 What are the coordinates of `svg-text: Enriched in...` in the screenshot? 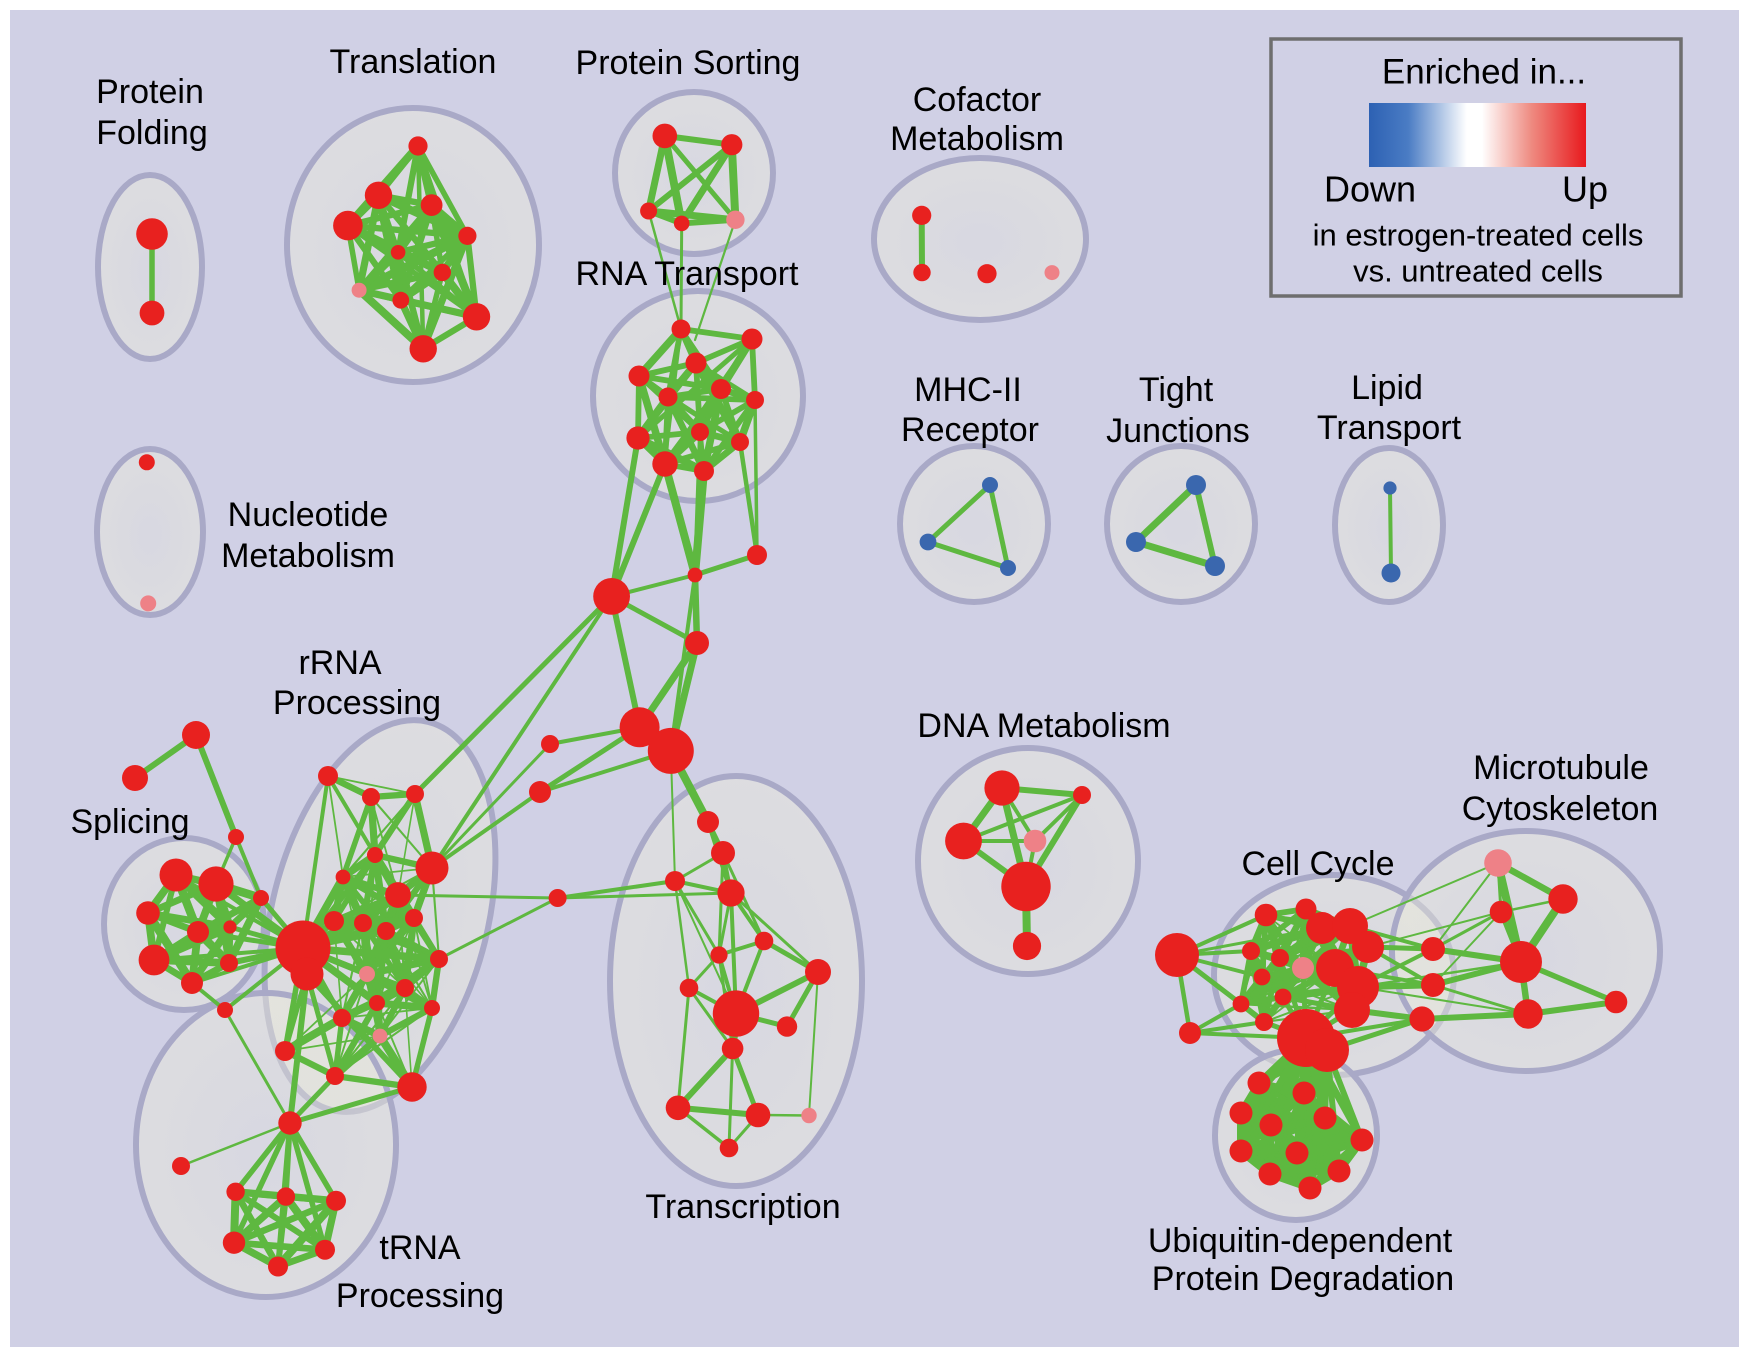 It's located at (1484, 72).